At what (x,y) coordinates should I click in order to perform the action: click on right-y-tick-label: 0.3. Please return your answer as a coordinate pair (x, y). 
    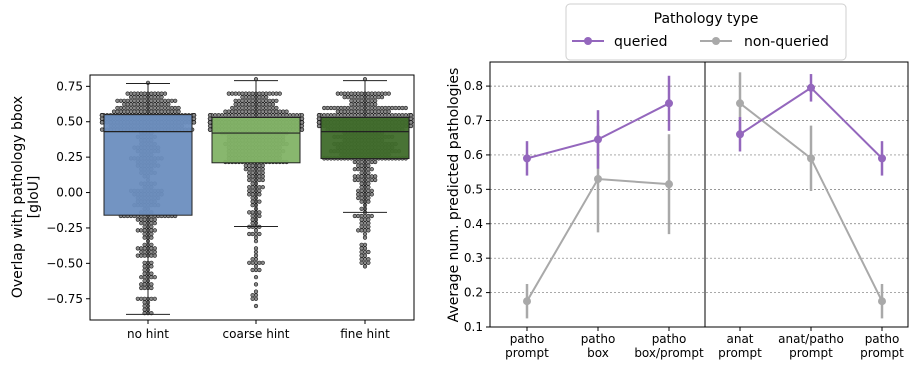
    Looking at the image, I should click on (473, 258).